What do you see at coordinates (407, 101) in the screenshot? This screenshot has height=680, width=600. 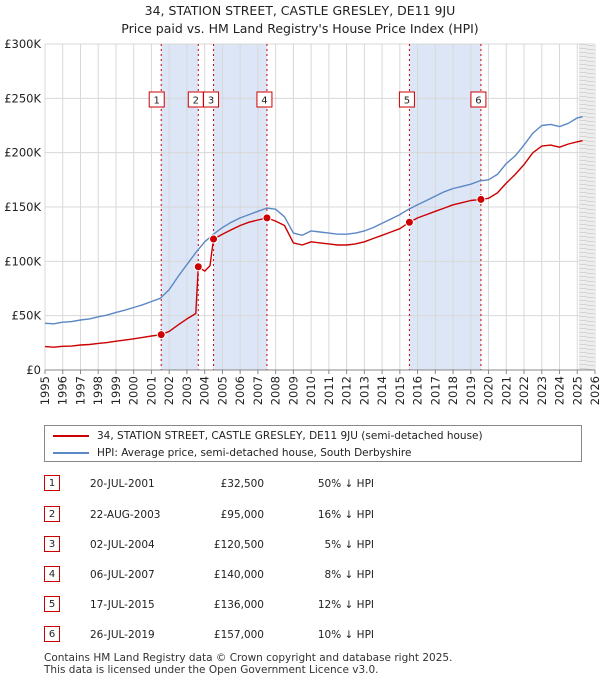 I see `sale-label-number: 5` at bounding box center [407, 101].